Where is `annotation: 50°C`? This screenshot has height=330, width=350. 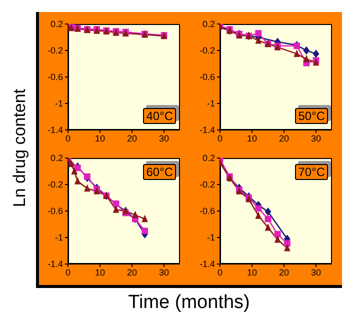 annotation: 50°C is located at coordinates (311, 116).